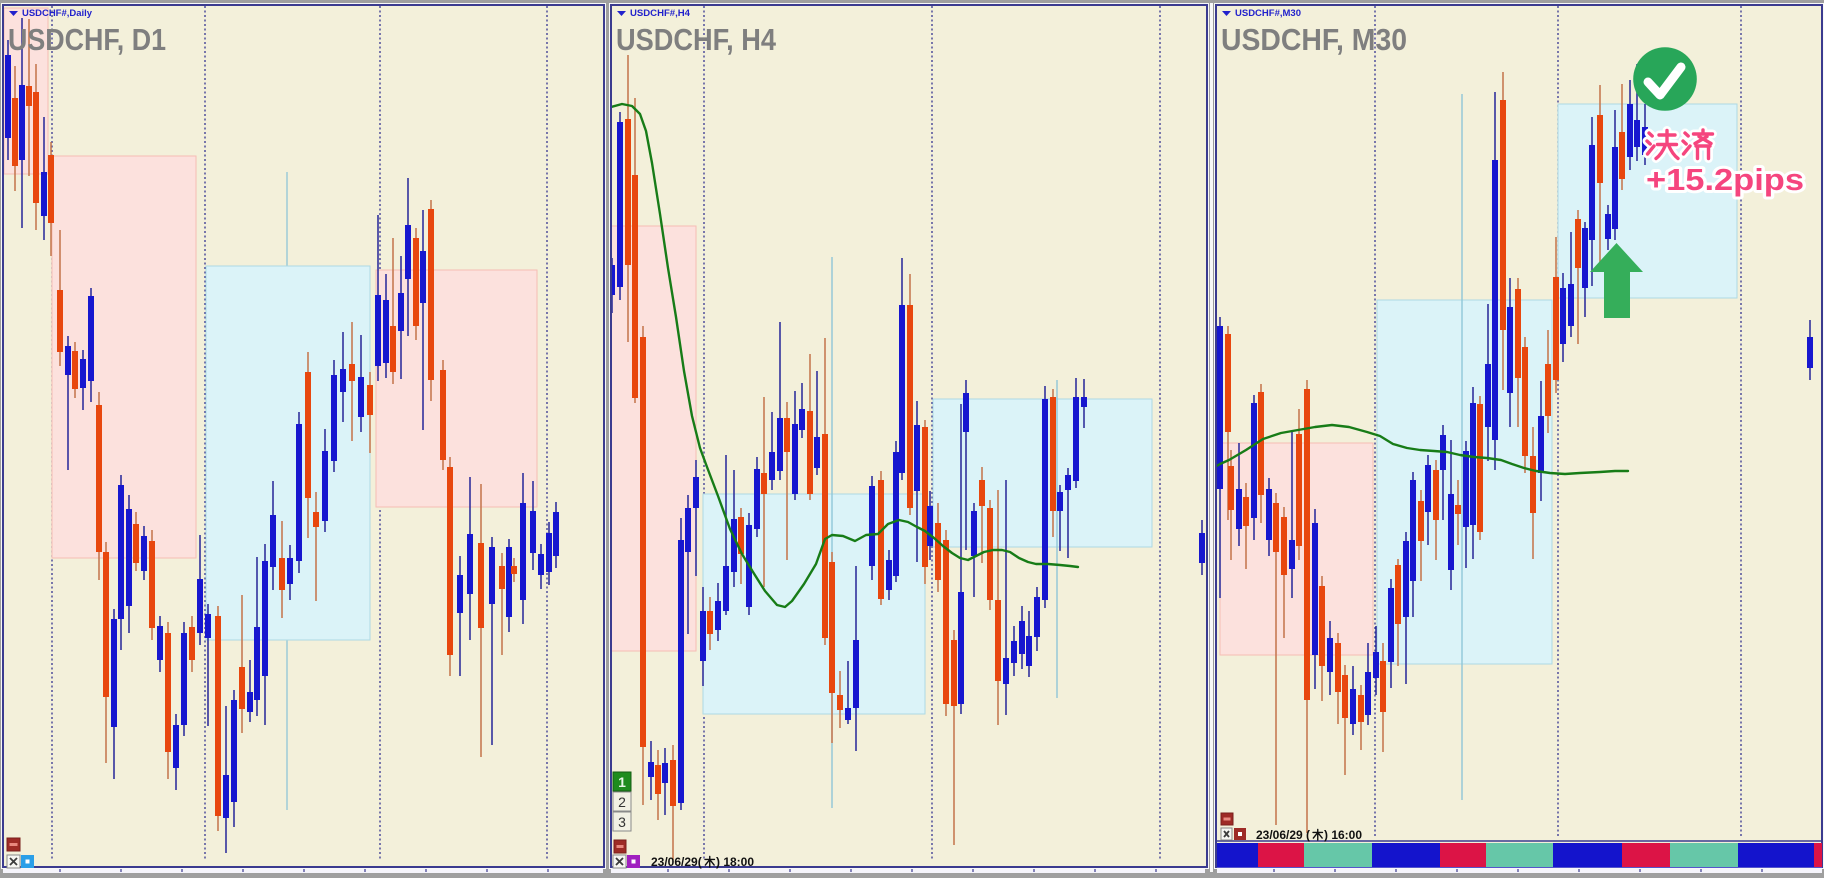  Describe the element at coordinates (696, 39) in the screenshot. I see `svg-text: USDCHF, H4` at that location.